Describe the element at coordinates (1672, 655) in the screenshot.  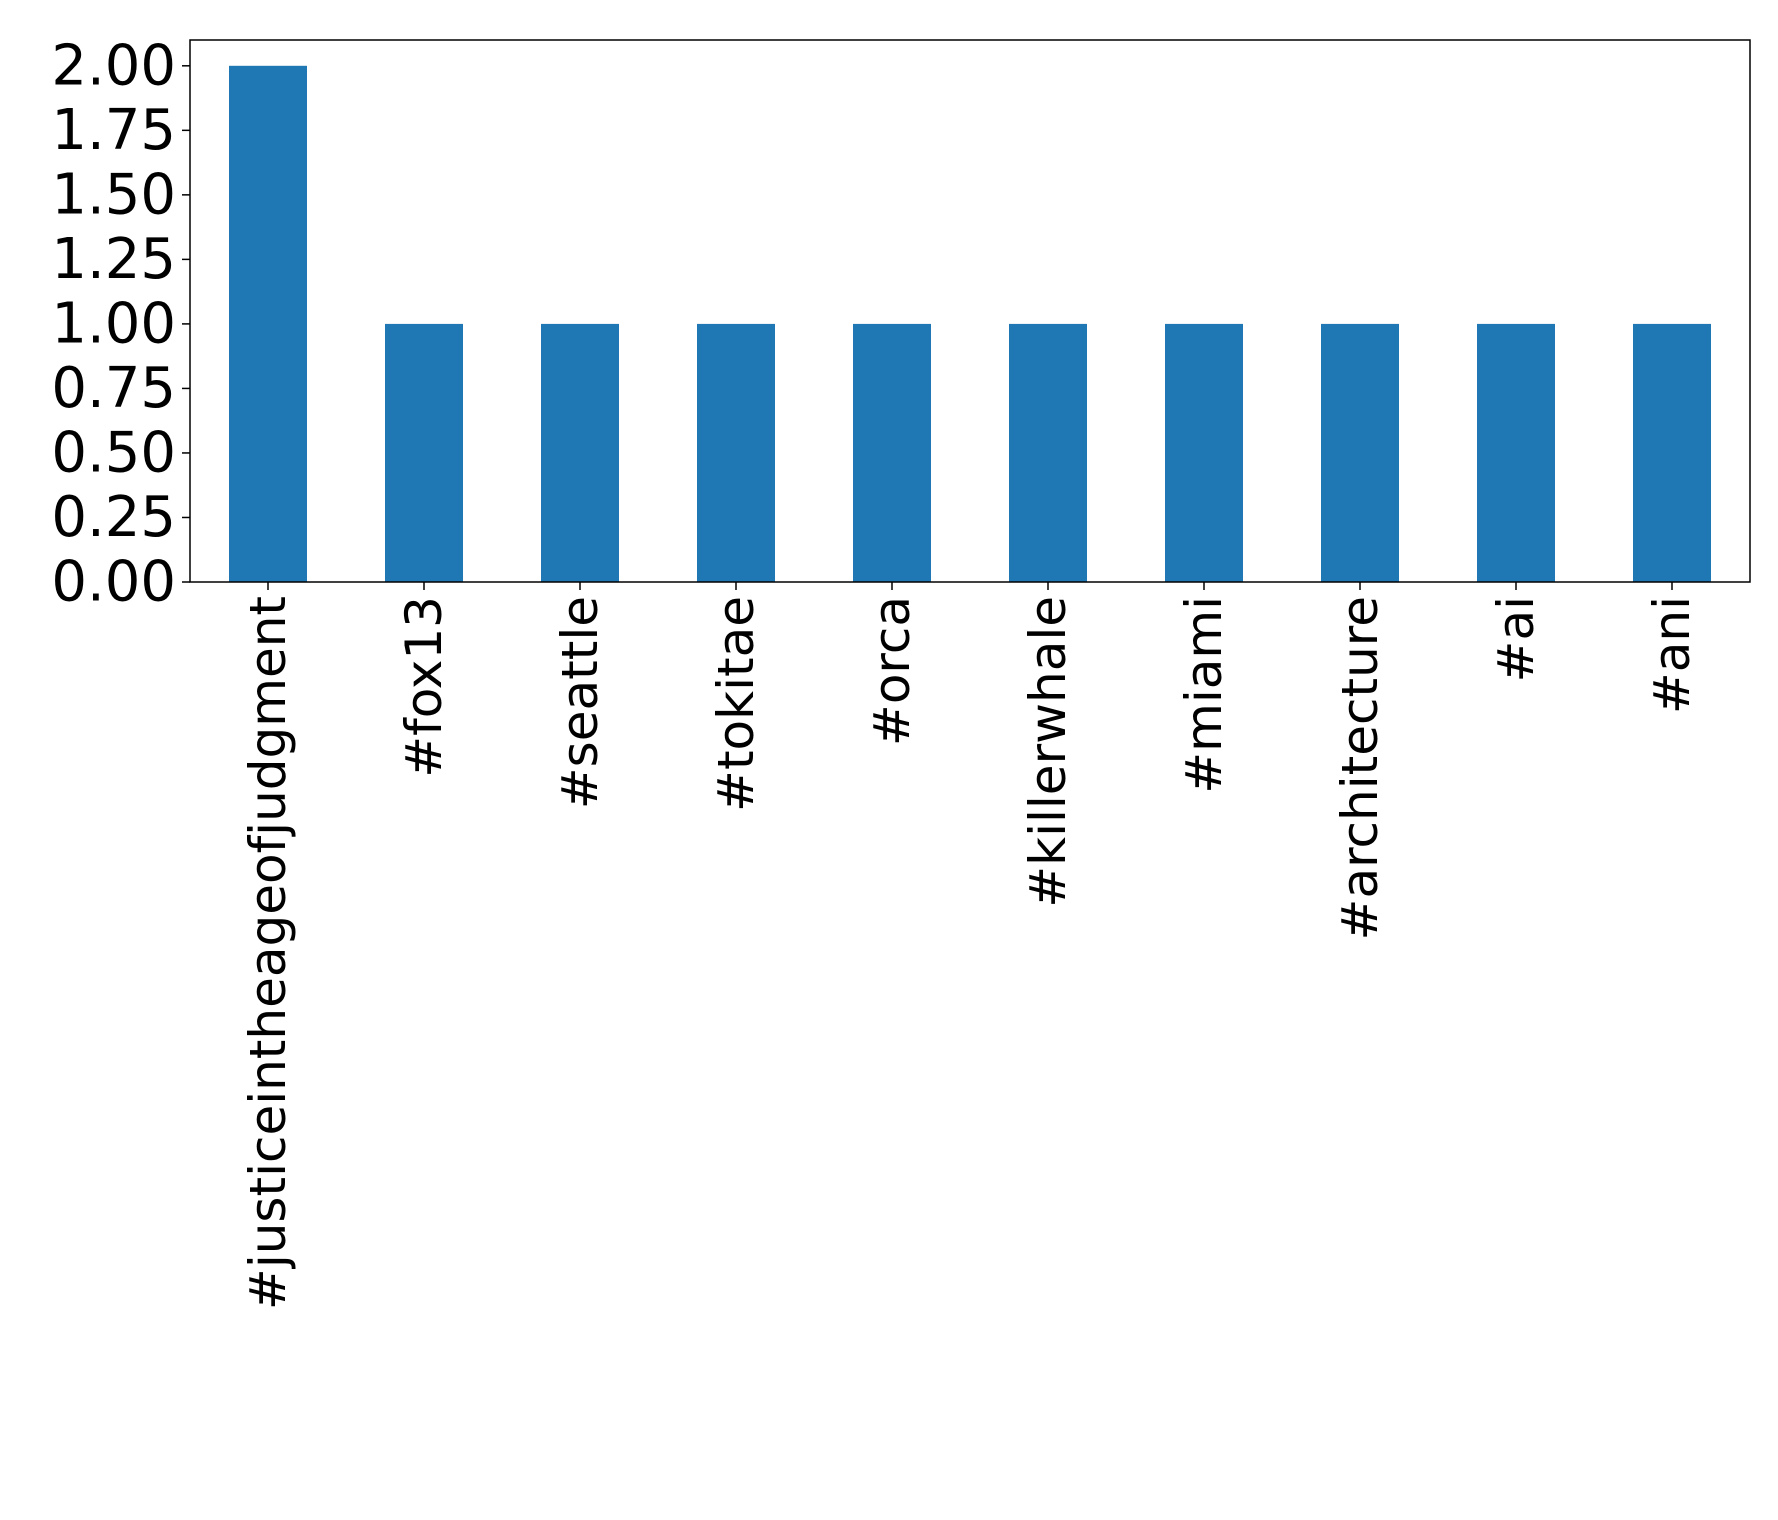
I see `x-tick-label-9: #ani` at that location.